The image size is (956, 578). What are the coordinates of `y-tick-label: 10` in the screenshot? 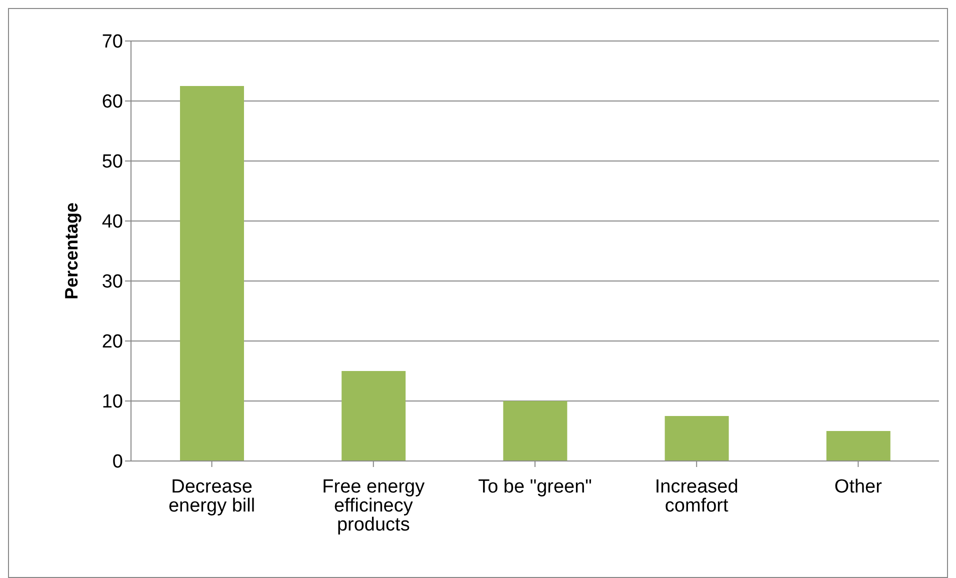 It's located at (112, 402).